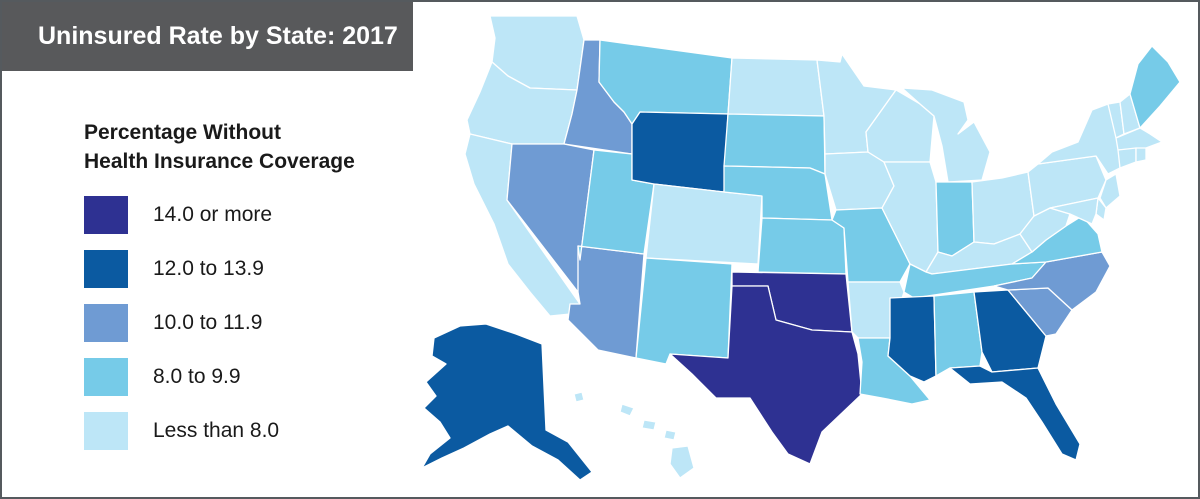 The width and height of the screenshot is (1200, 499). I want to click on legend-title-line-2: Health Insurance Coverage, so click(219, 161).